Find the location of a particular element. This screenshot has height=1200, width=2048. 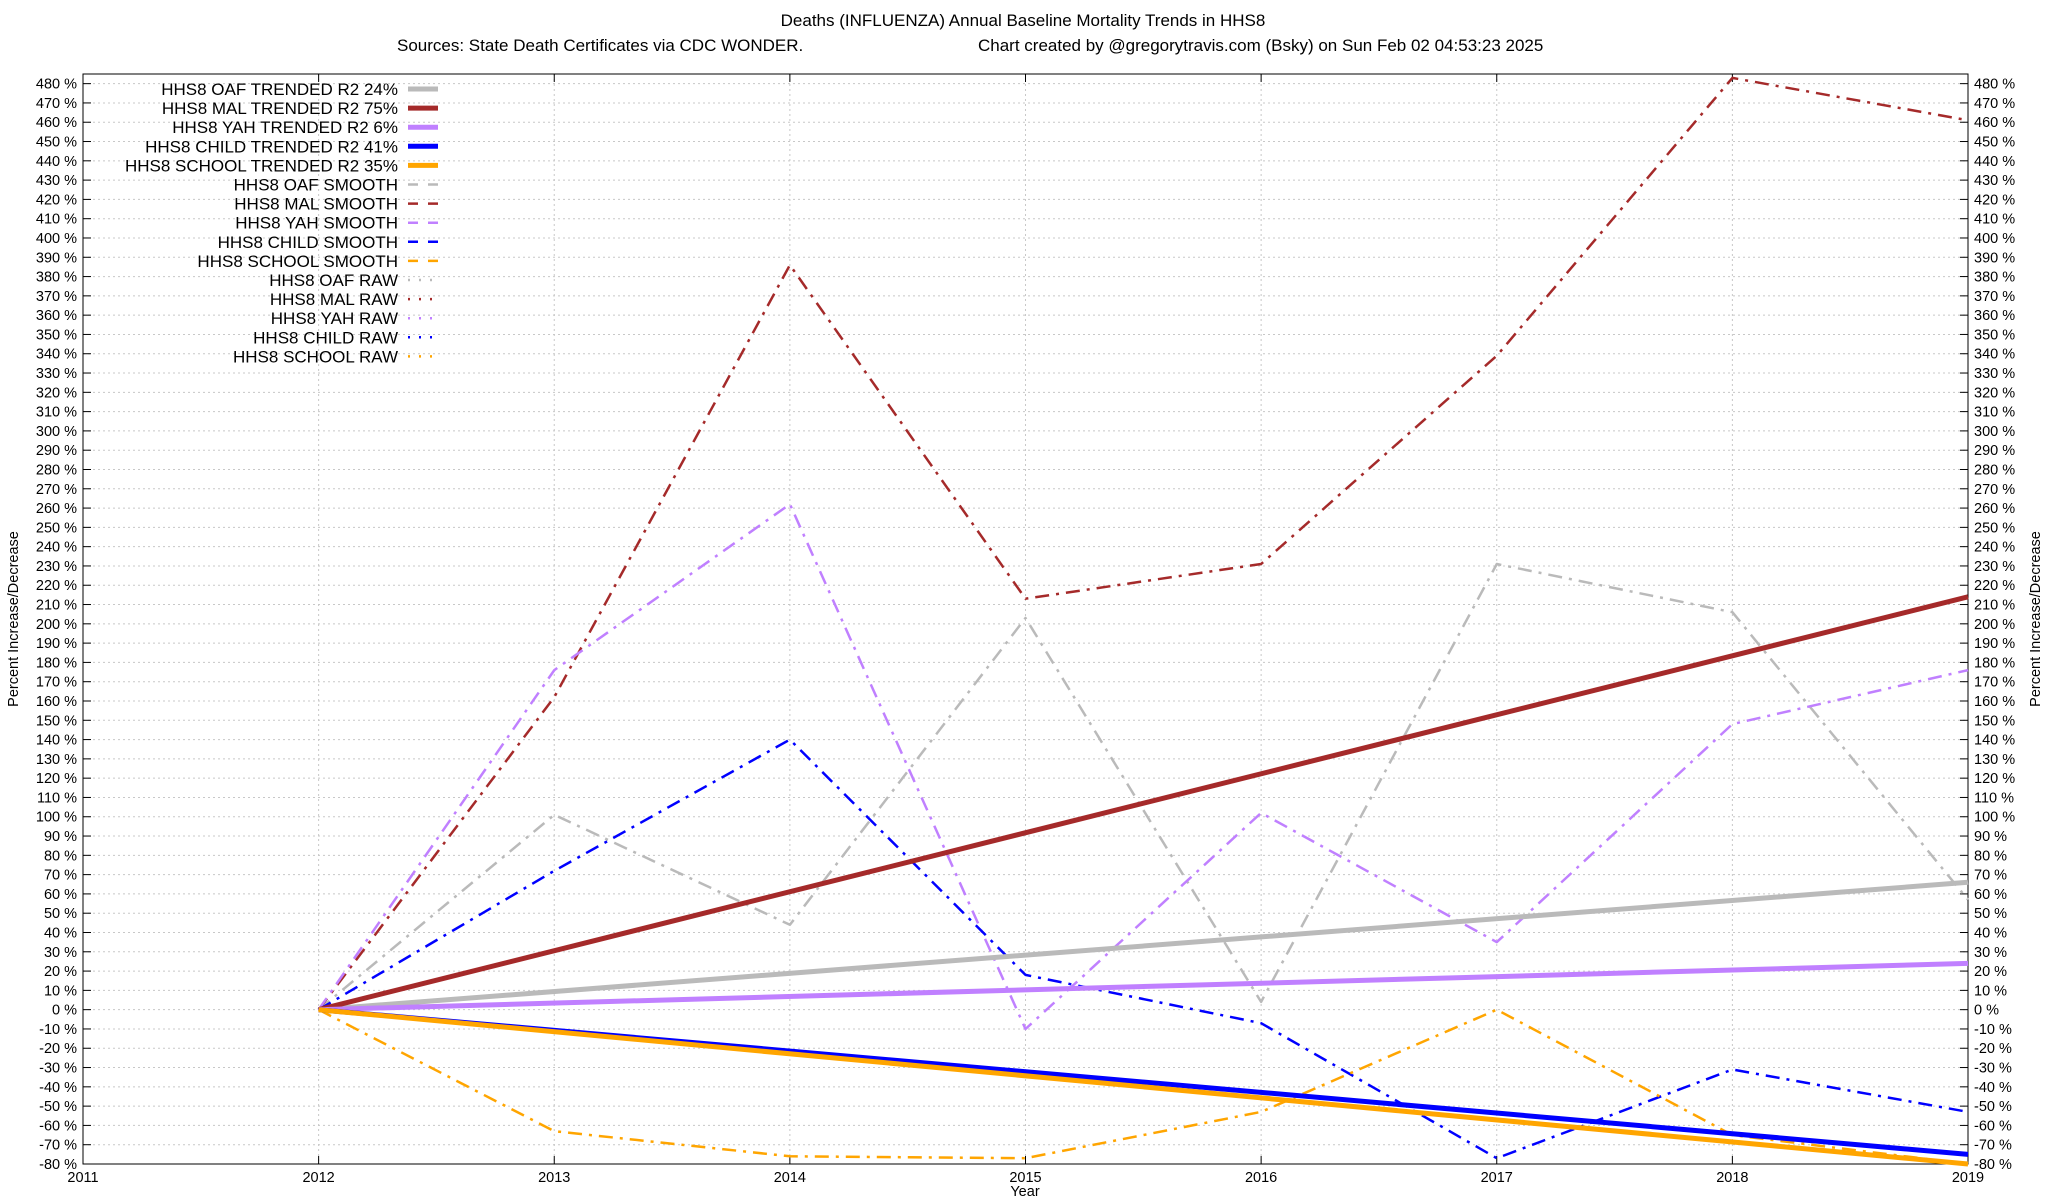

legend-label: HHS8 SCHOOL TRENDED R2 35% is located at coordinates (261, 165).